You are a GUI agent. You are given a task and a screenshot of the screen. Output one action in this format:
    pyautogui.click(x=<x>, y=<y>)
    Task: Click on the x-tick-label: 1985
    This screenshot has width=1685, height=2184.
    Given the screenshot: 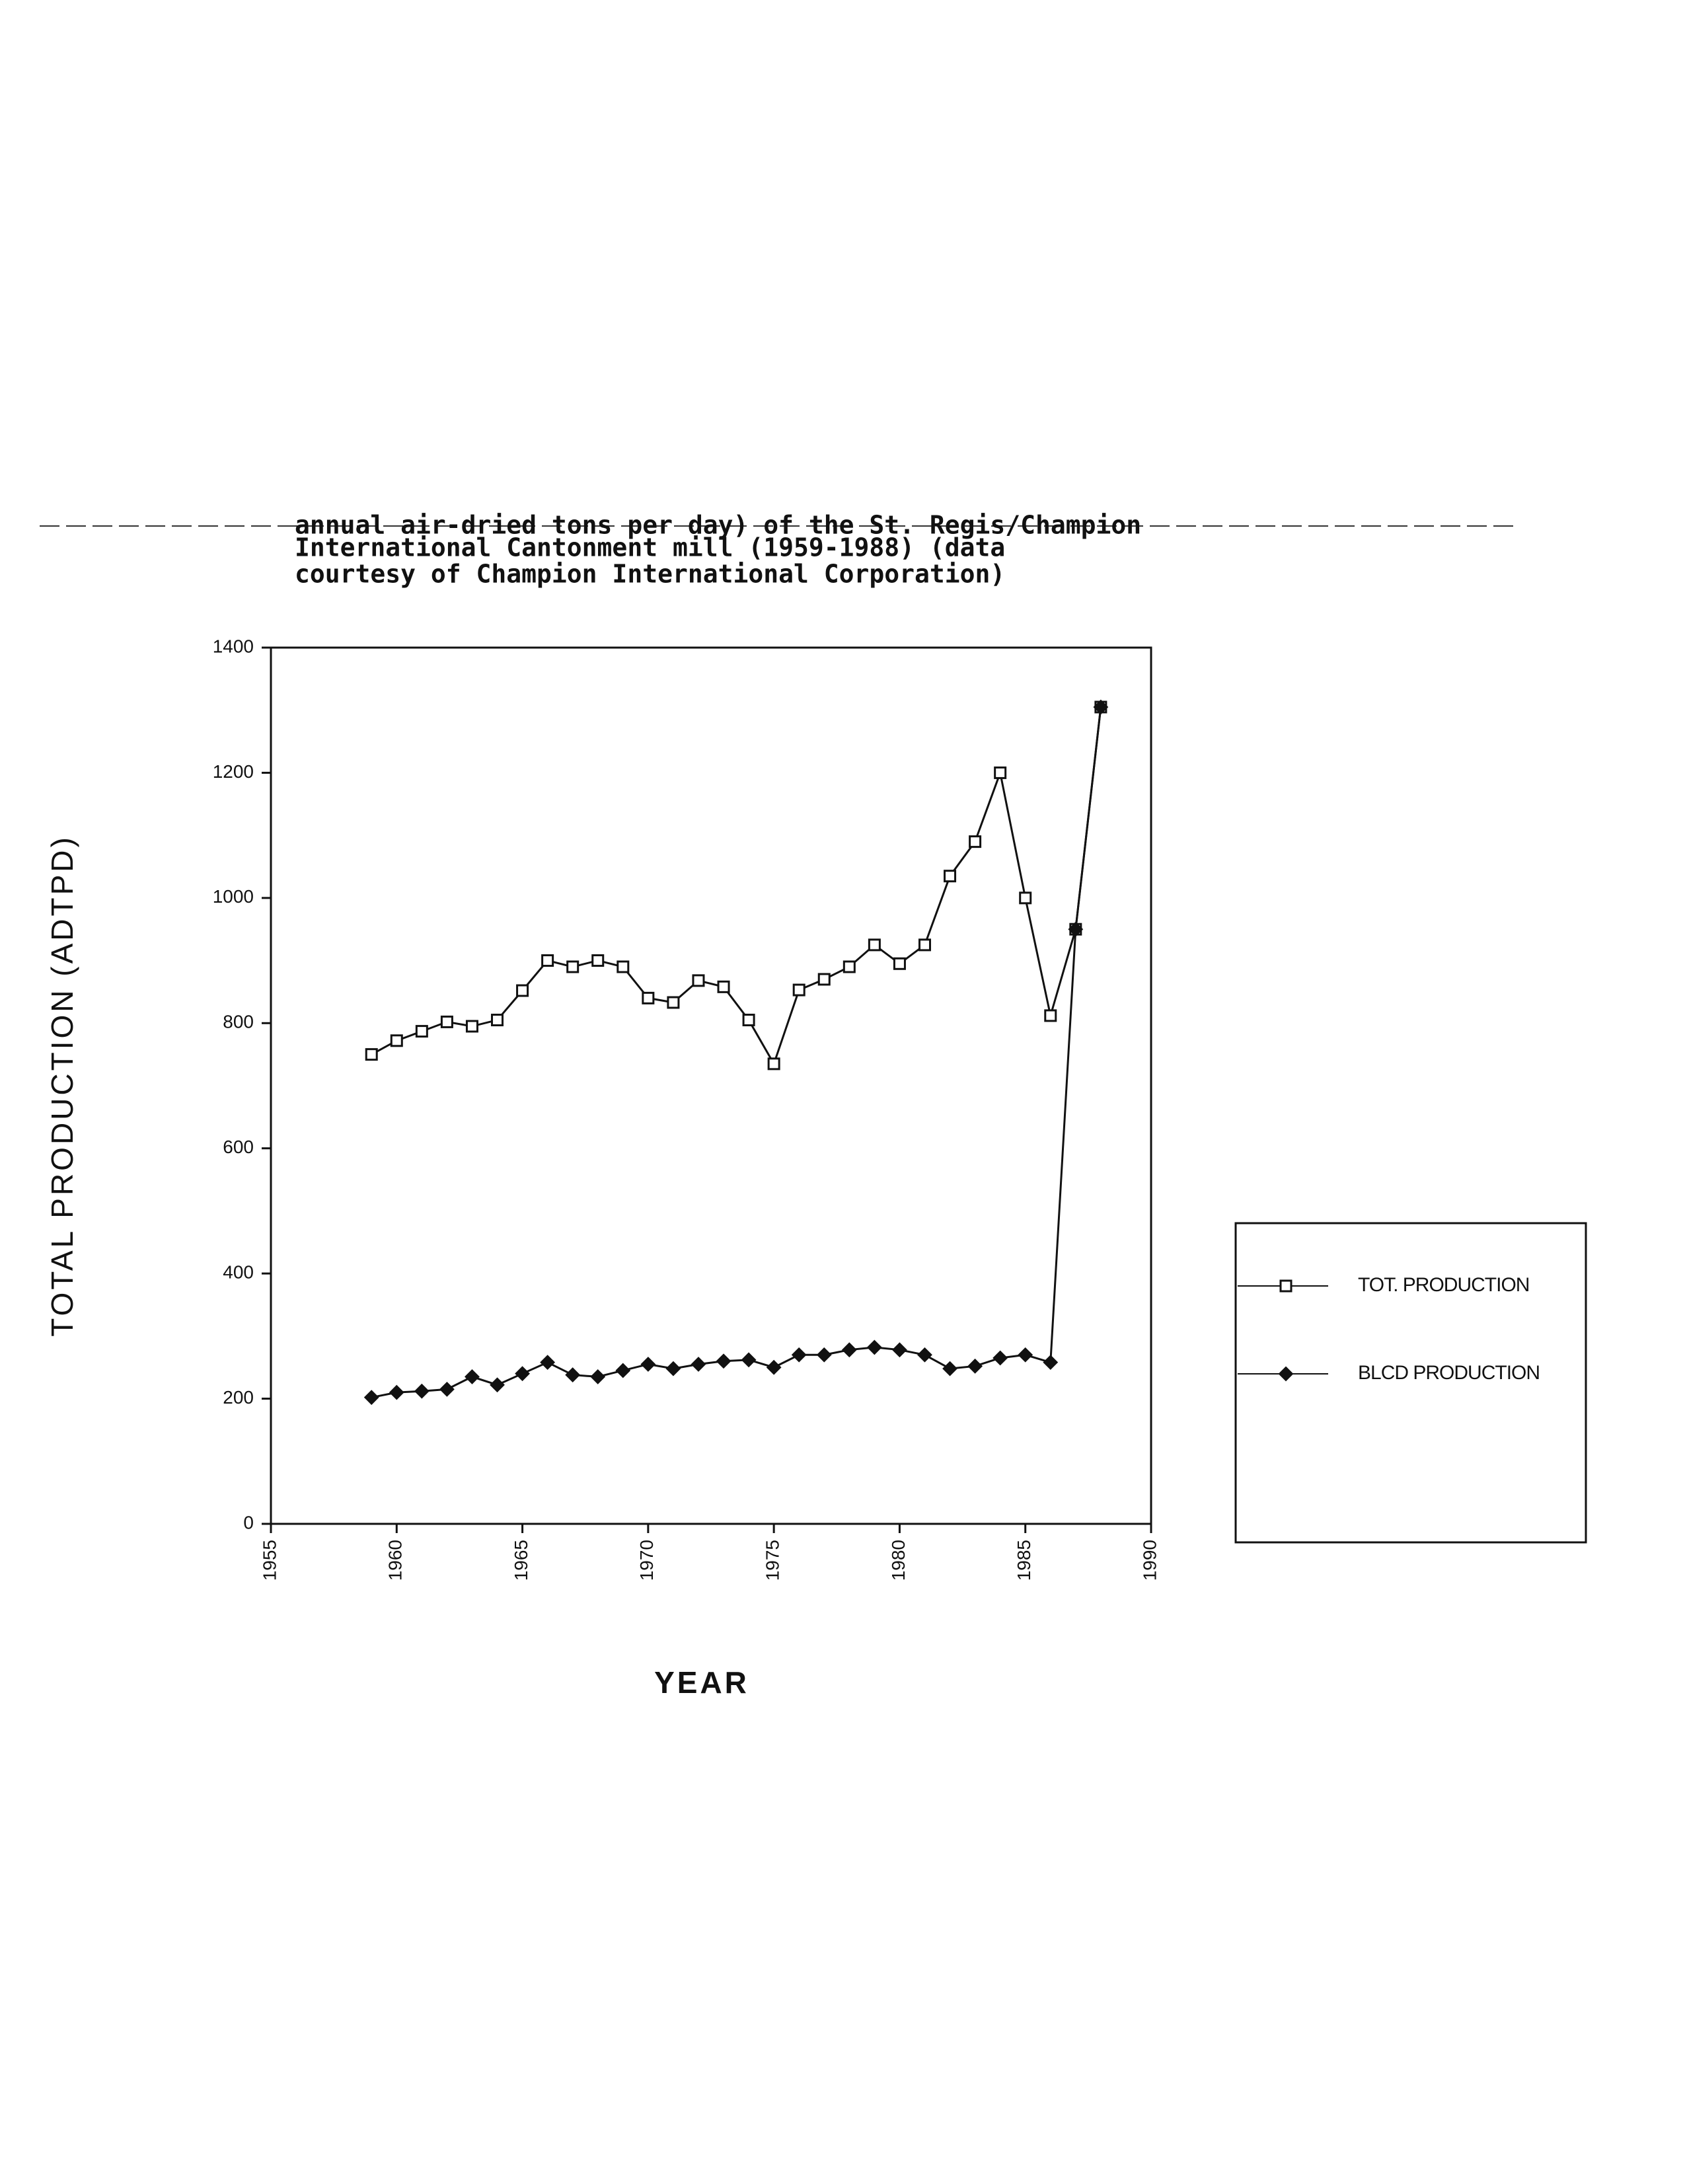 What is the action you would take?
    pyautogui.click(x=1024, y=1560)
    